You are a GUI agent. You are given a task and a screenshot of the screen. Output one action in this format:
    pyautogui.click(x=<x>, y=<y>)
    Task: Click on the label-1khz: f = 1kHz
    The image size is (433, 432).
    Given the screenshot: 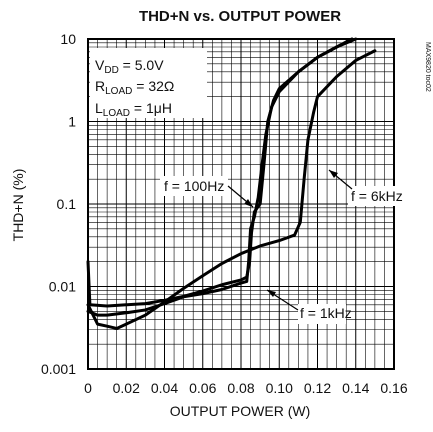 What is the action you would take?
    pyautogui.click(x=309, y=306)
    